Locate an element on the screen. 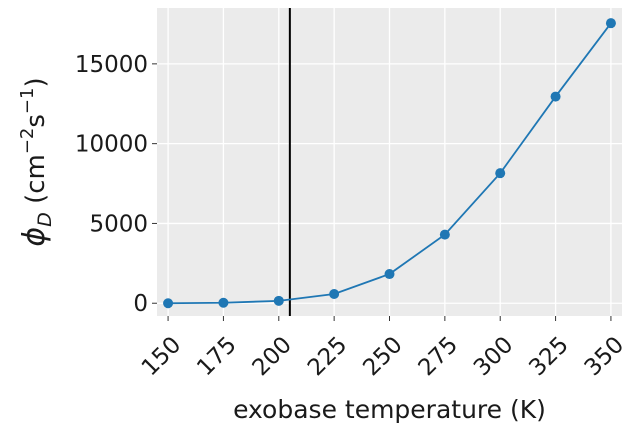  y-axis-label-units-open: (cm is located at coordinates (36, 183).